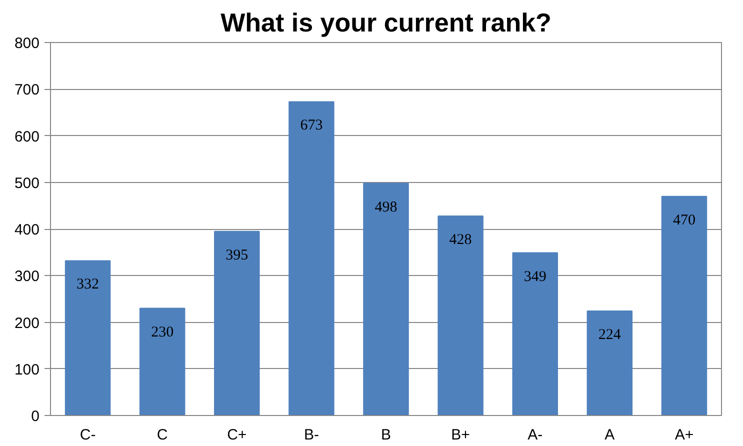 The width and height of the screenshot is (743, 446). I want to click on y-tick-label: 200, so click(27, 323).